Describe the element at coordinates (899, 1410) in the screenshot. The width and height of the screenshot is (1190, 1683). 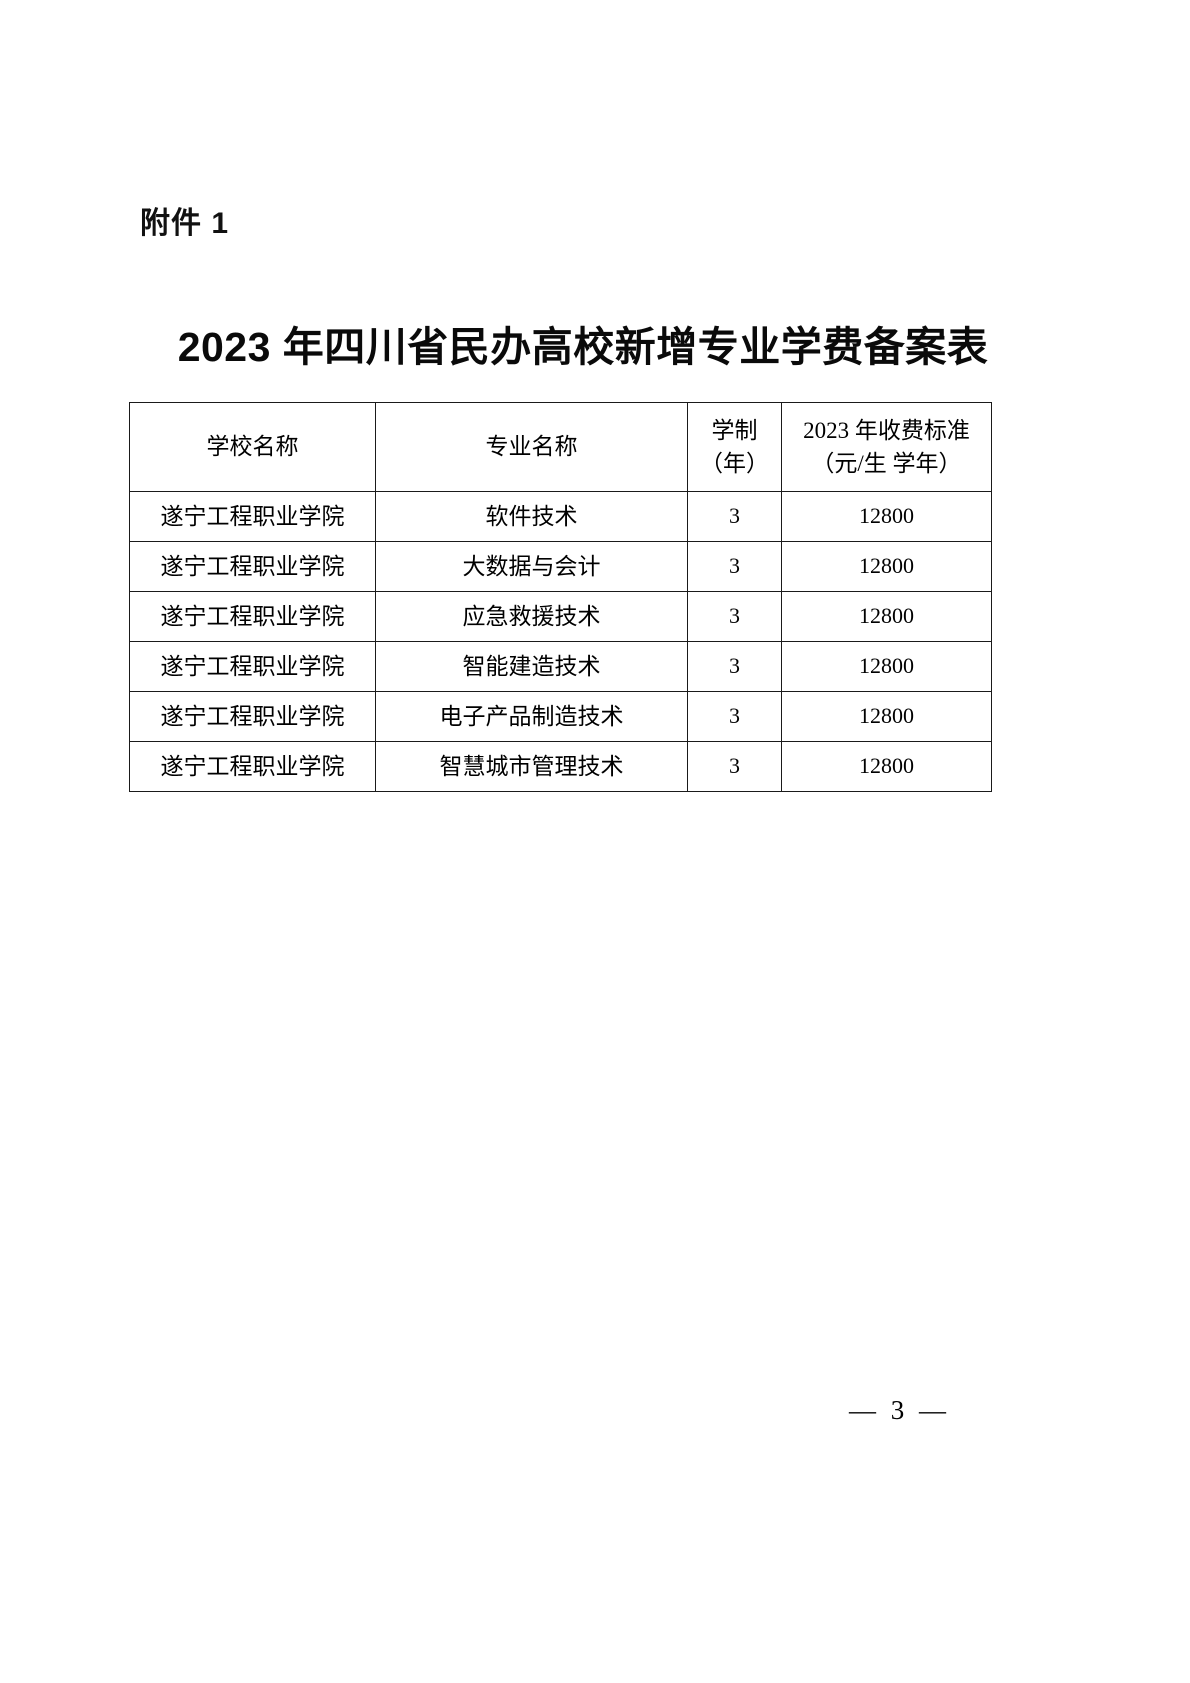
I see `page-number: — 3 —` at that location.